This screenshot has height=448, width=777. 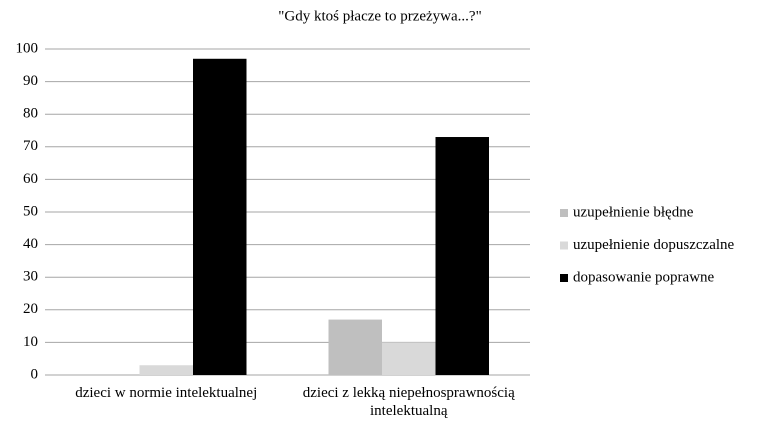 I want to click on x-tick-label: dzieci w normie intelektualnej, so click(x=166, y=393).